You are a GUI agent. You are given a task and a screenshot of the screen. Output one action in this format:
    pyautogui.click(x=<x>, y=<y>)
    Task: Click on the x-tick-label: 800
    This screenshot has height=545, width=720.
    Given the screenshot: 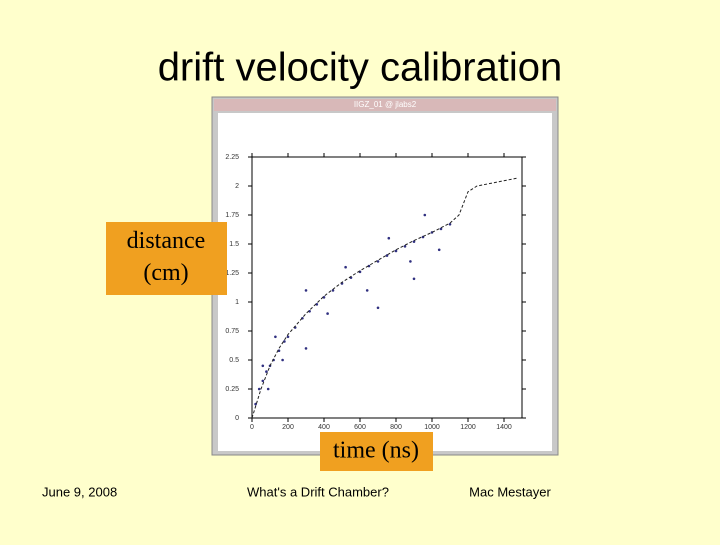 What is the action you would take?
    pyautogui.click(x=396, y=427)
    